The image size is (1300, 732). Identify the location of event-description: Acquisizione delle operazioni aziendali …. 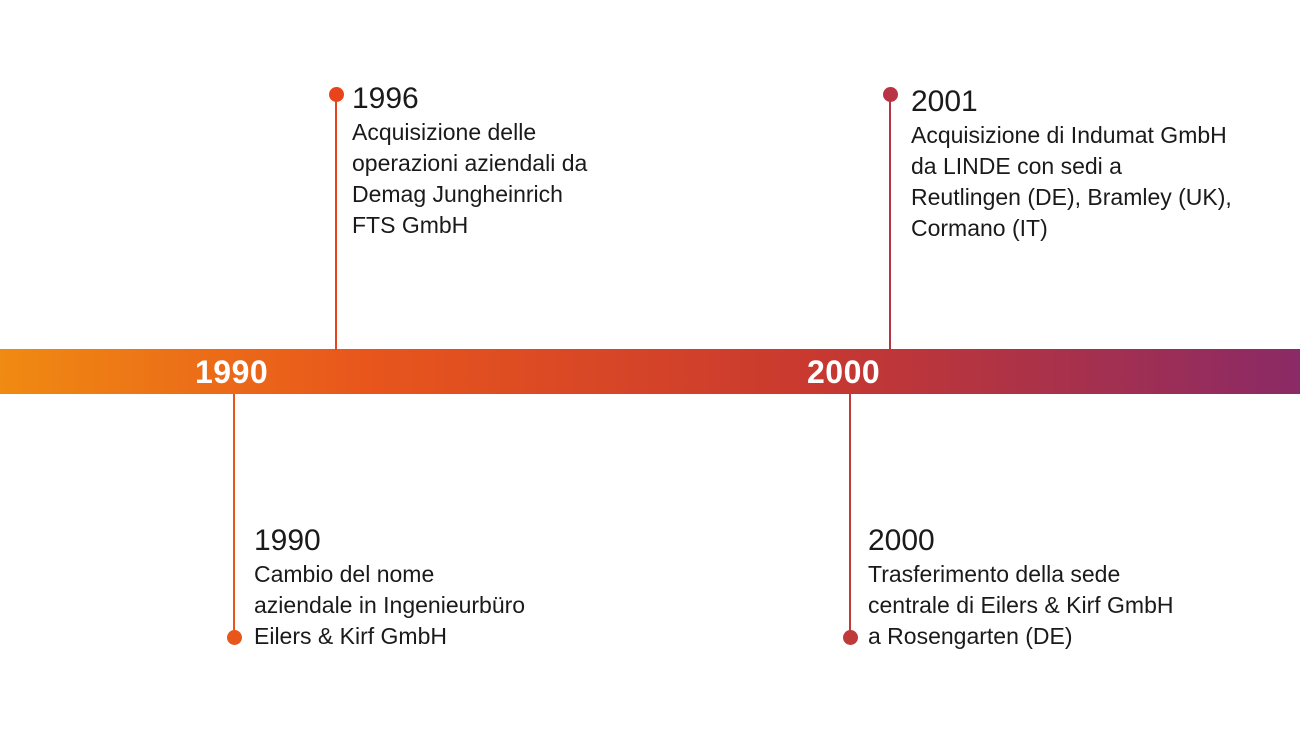
(470, 178).